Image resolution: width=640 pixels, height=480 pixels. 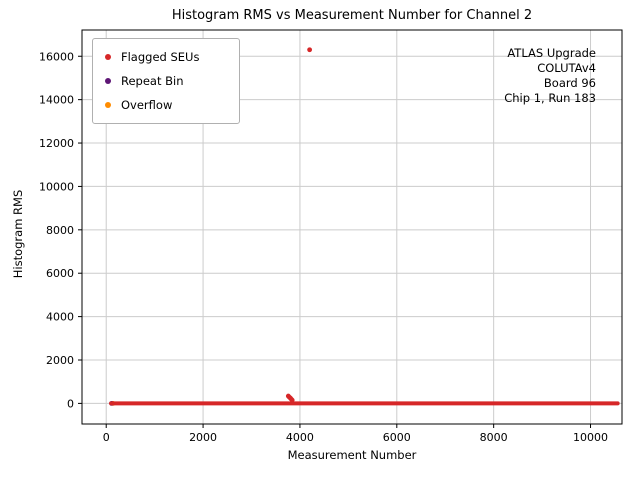 I want to click on legend-label: Overflow, so click(x=147, y=105).